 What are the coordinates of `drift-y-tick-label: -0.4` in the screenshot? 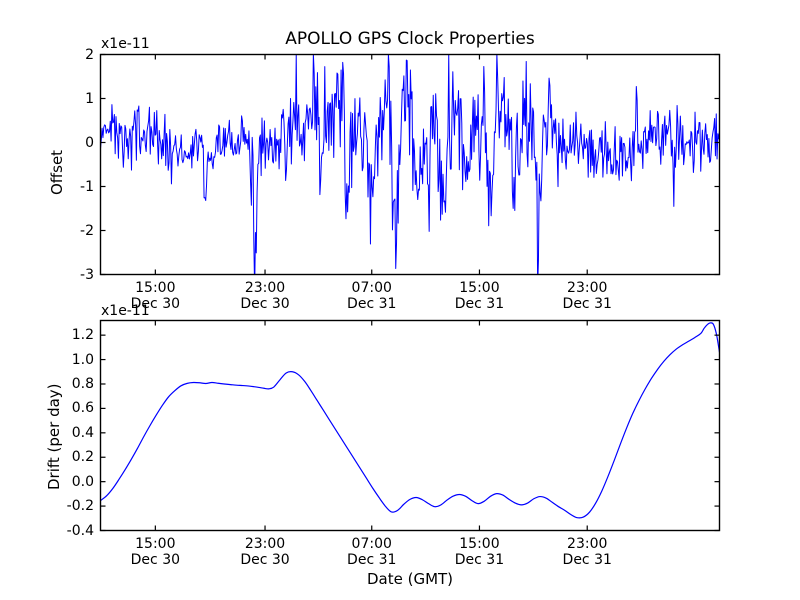 It's located at (80, 530).